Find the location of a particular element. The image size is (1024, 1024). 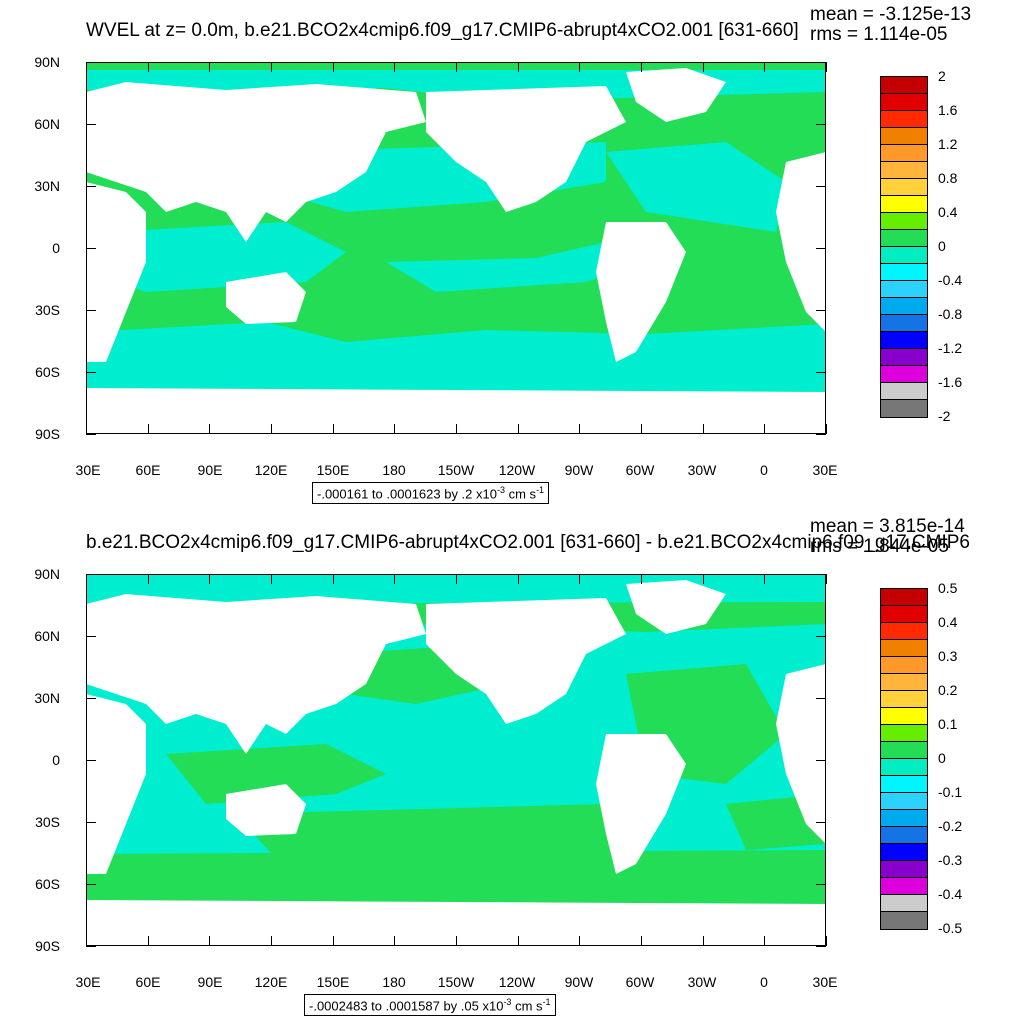

colorbar is located at coordinates (904, 759).